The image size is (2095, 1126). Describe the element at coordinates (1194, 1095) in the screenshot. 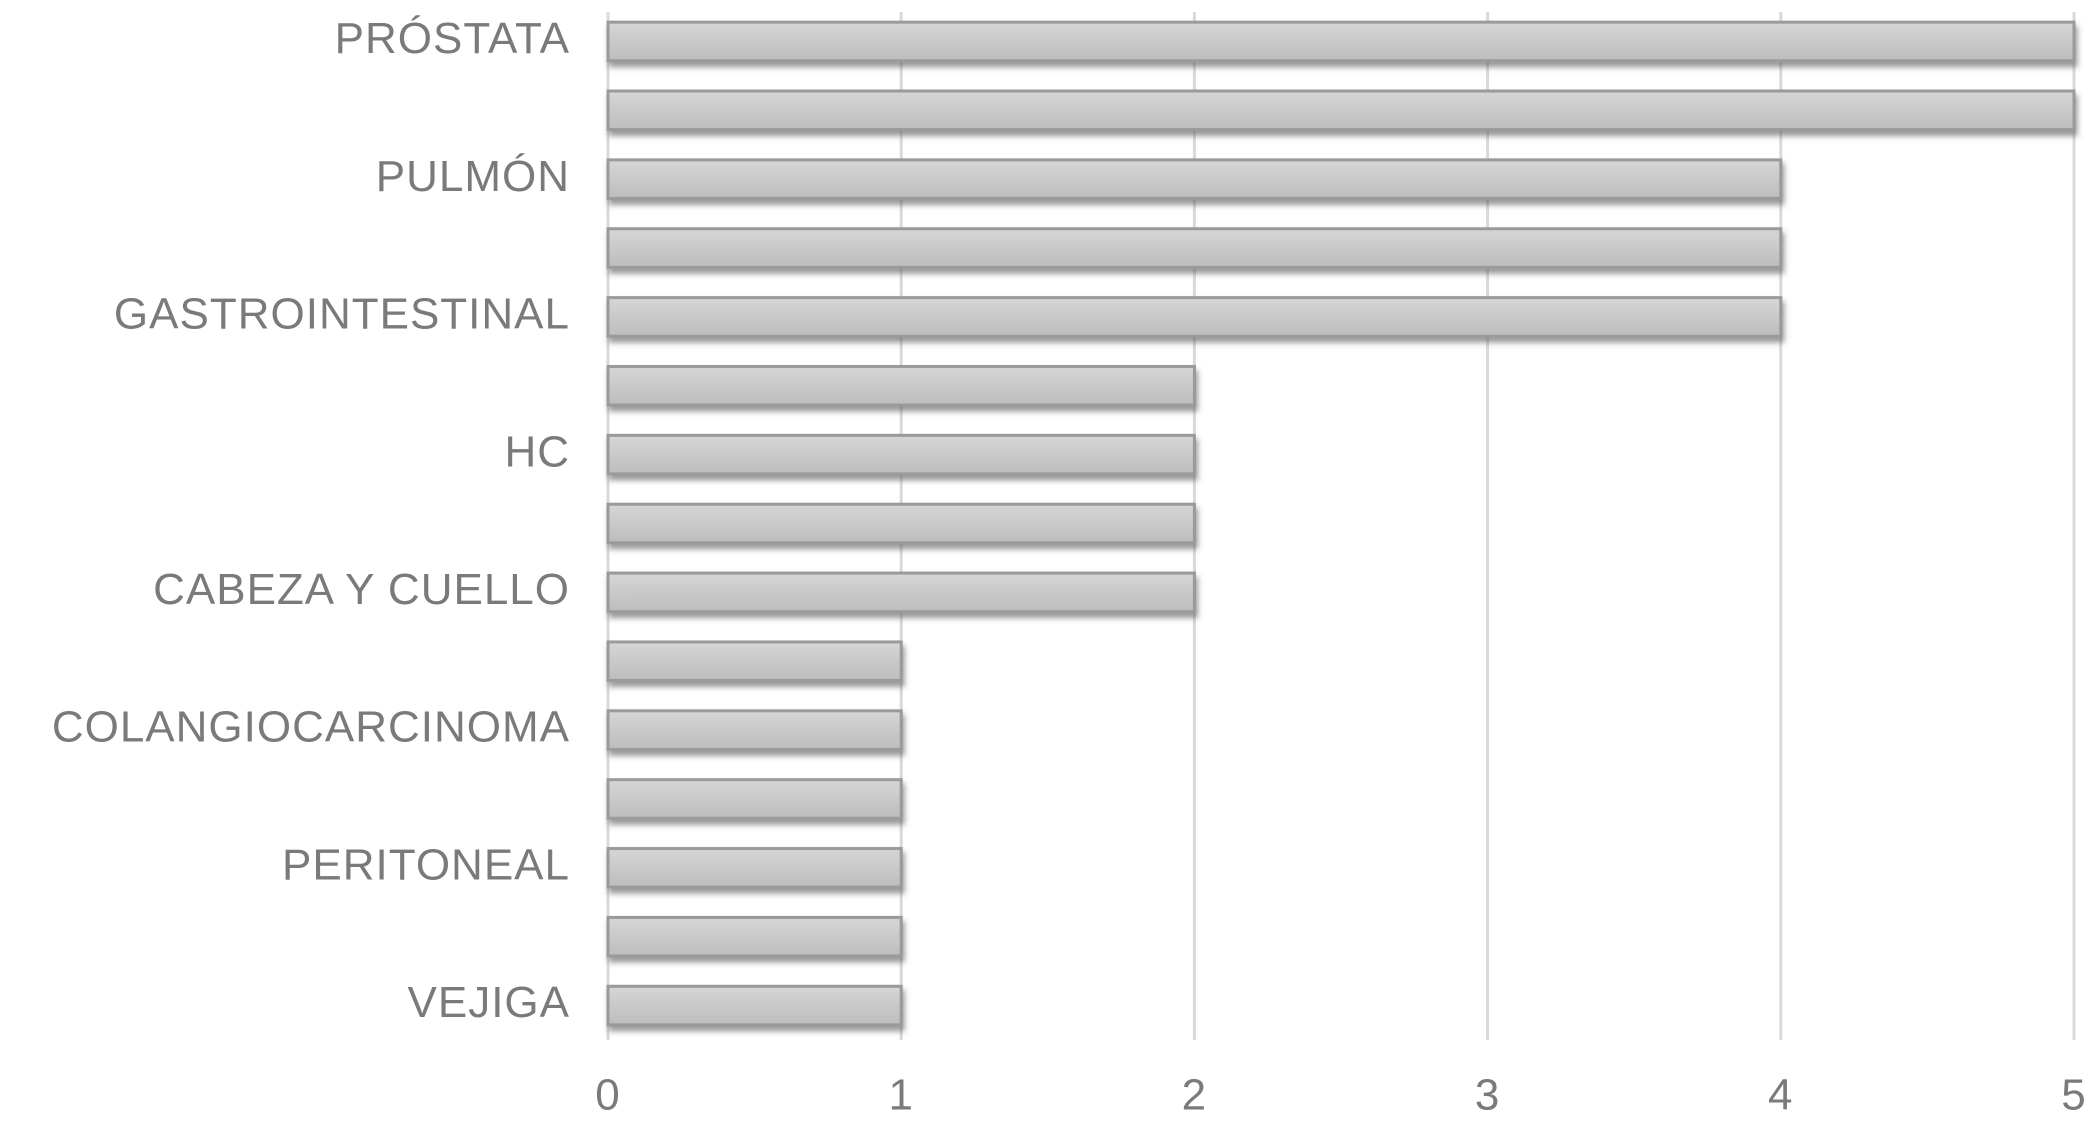

I see `x-tick-label: 2` at that location.